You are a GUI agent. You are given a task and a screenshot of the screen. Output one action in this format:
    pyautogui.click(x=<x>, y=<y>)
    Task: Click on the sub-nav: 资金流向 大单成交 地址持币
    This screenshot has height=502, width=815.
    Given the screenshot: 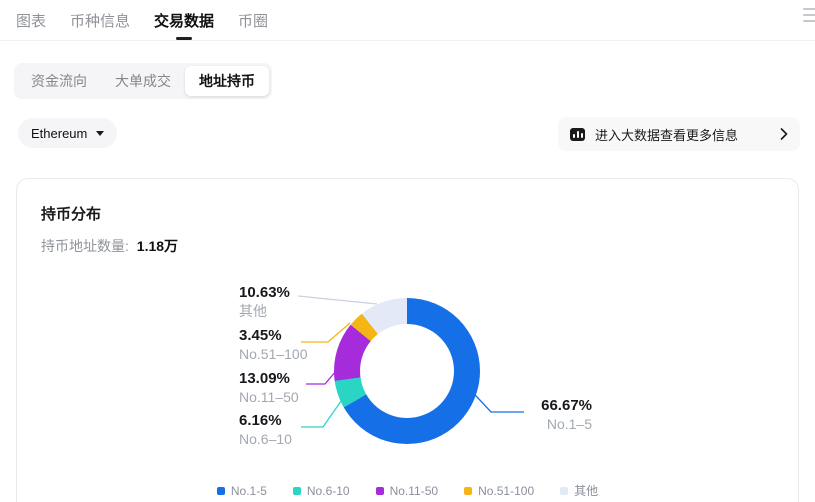 What is the action you would take?
    pyautogui.click(x=143, y=81)
    